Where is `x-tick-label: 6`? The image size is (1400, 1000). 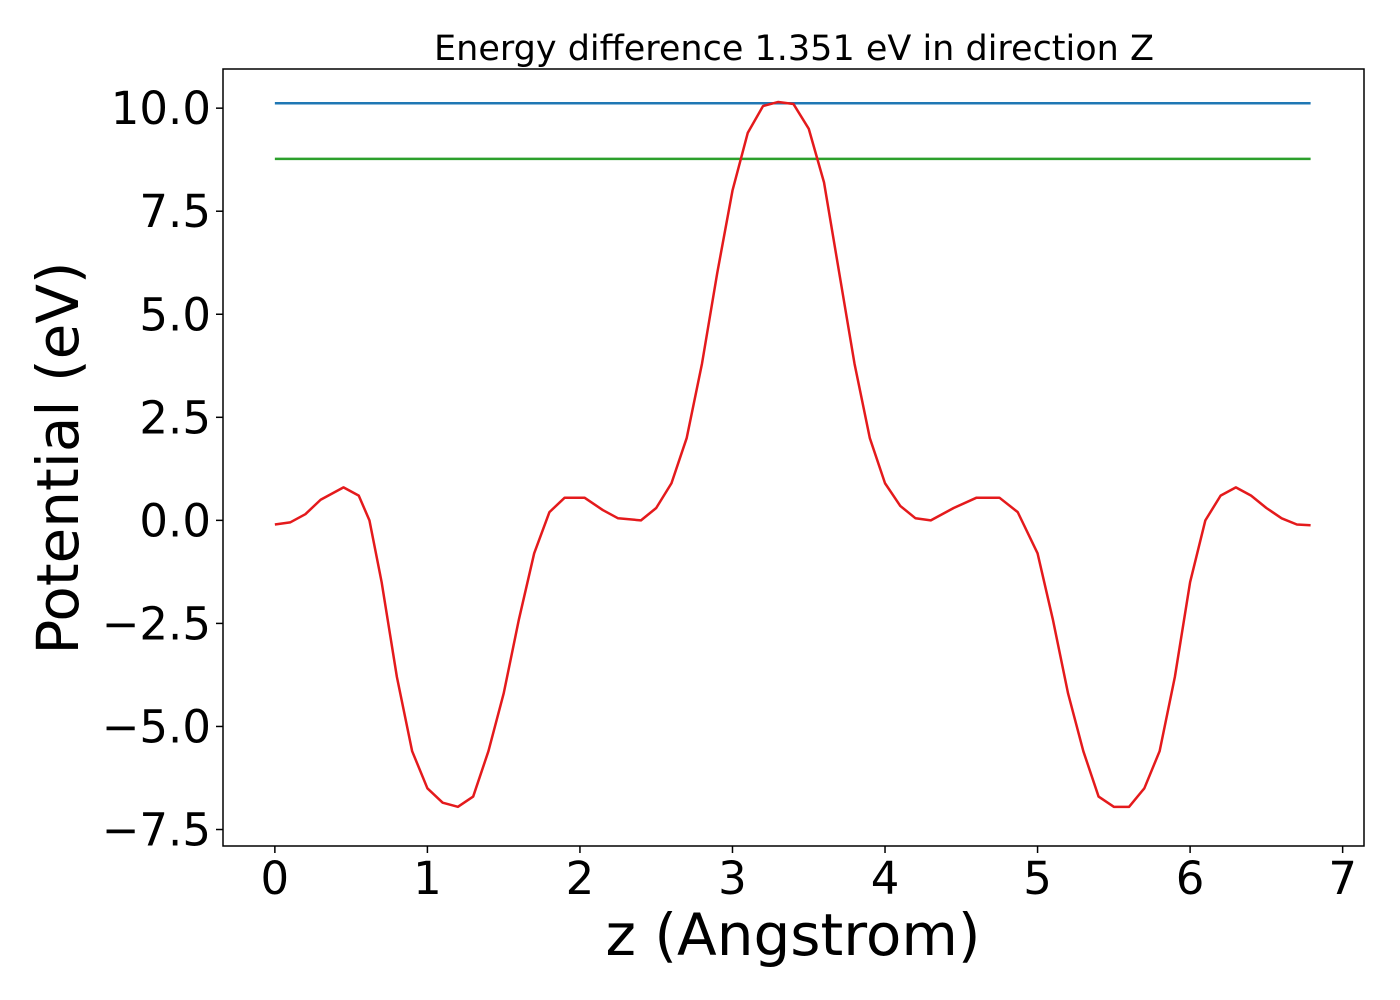
x-tick-label: 6 is located at coordinates (1190, 878).